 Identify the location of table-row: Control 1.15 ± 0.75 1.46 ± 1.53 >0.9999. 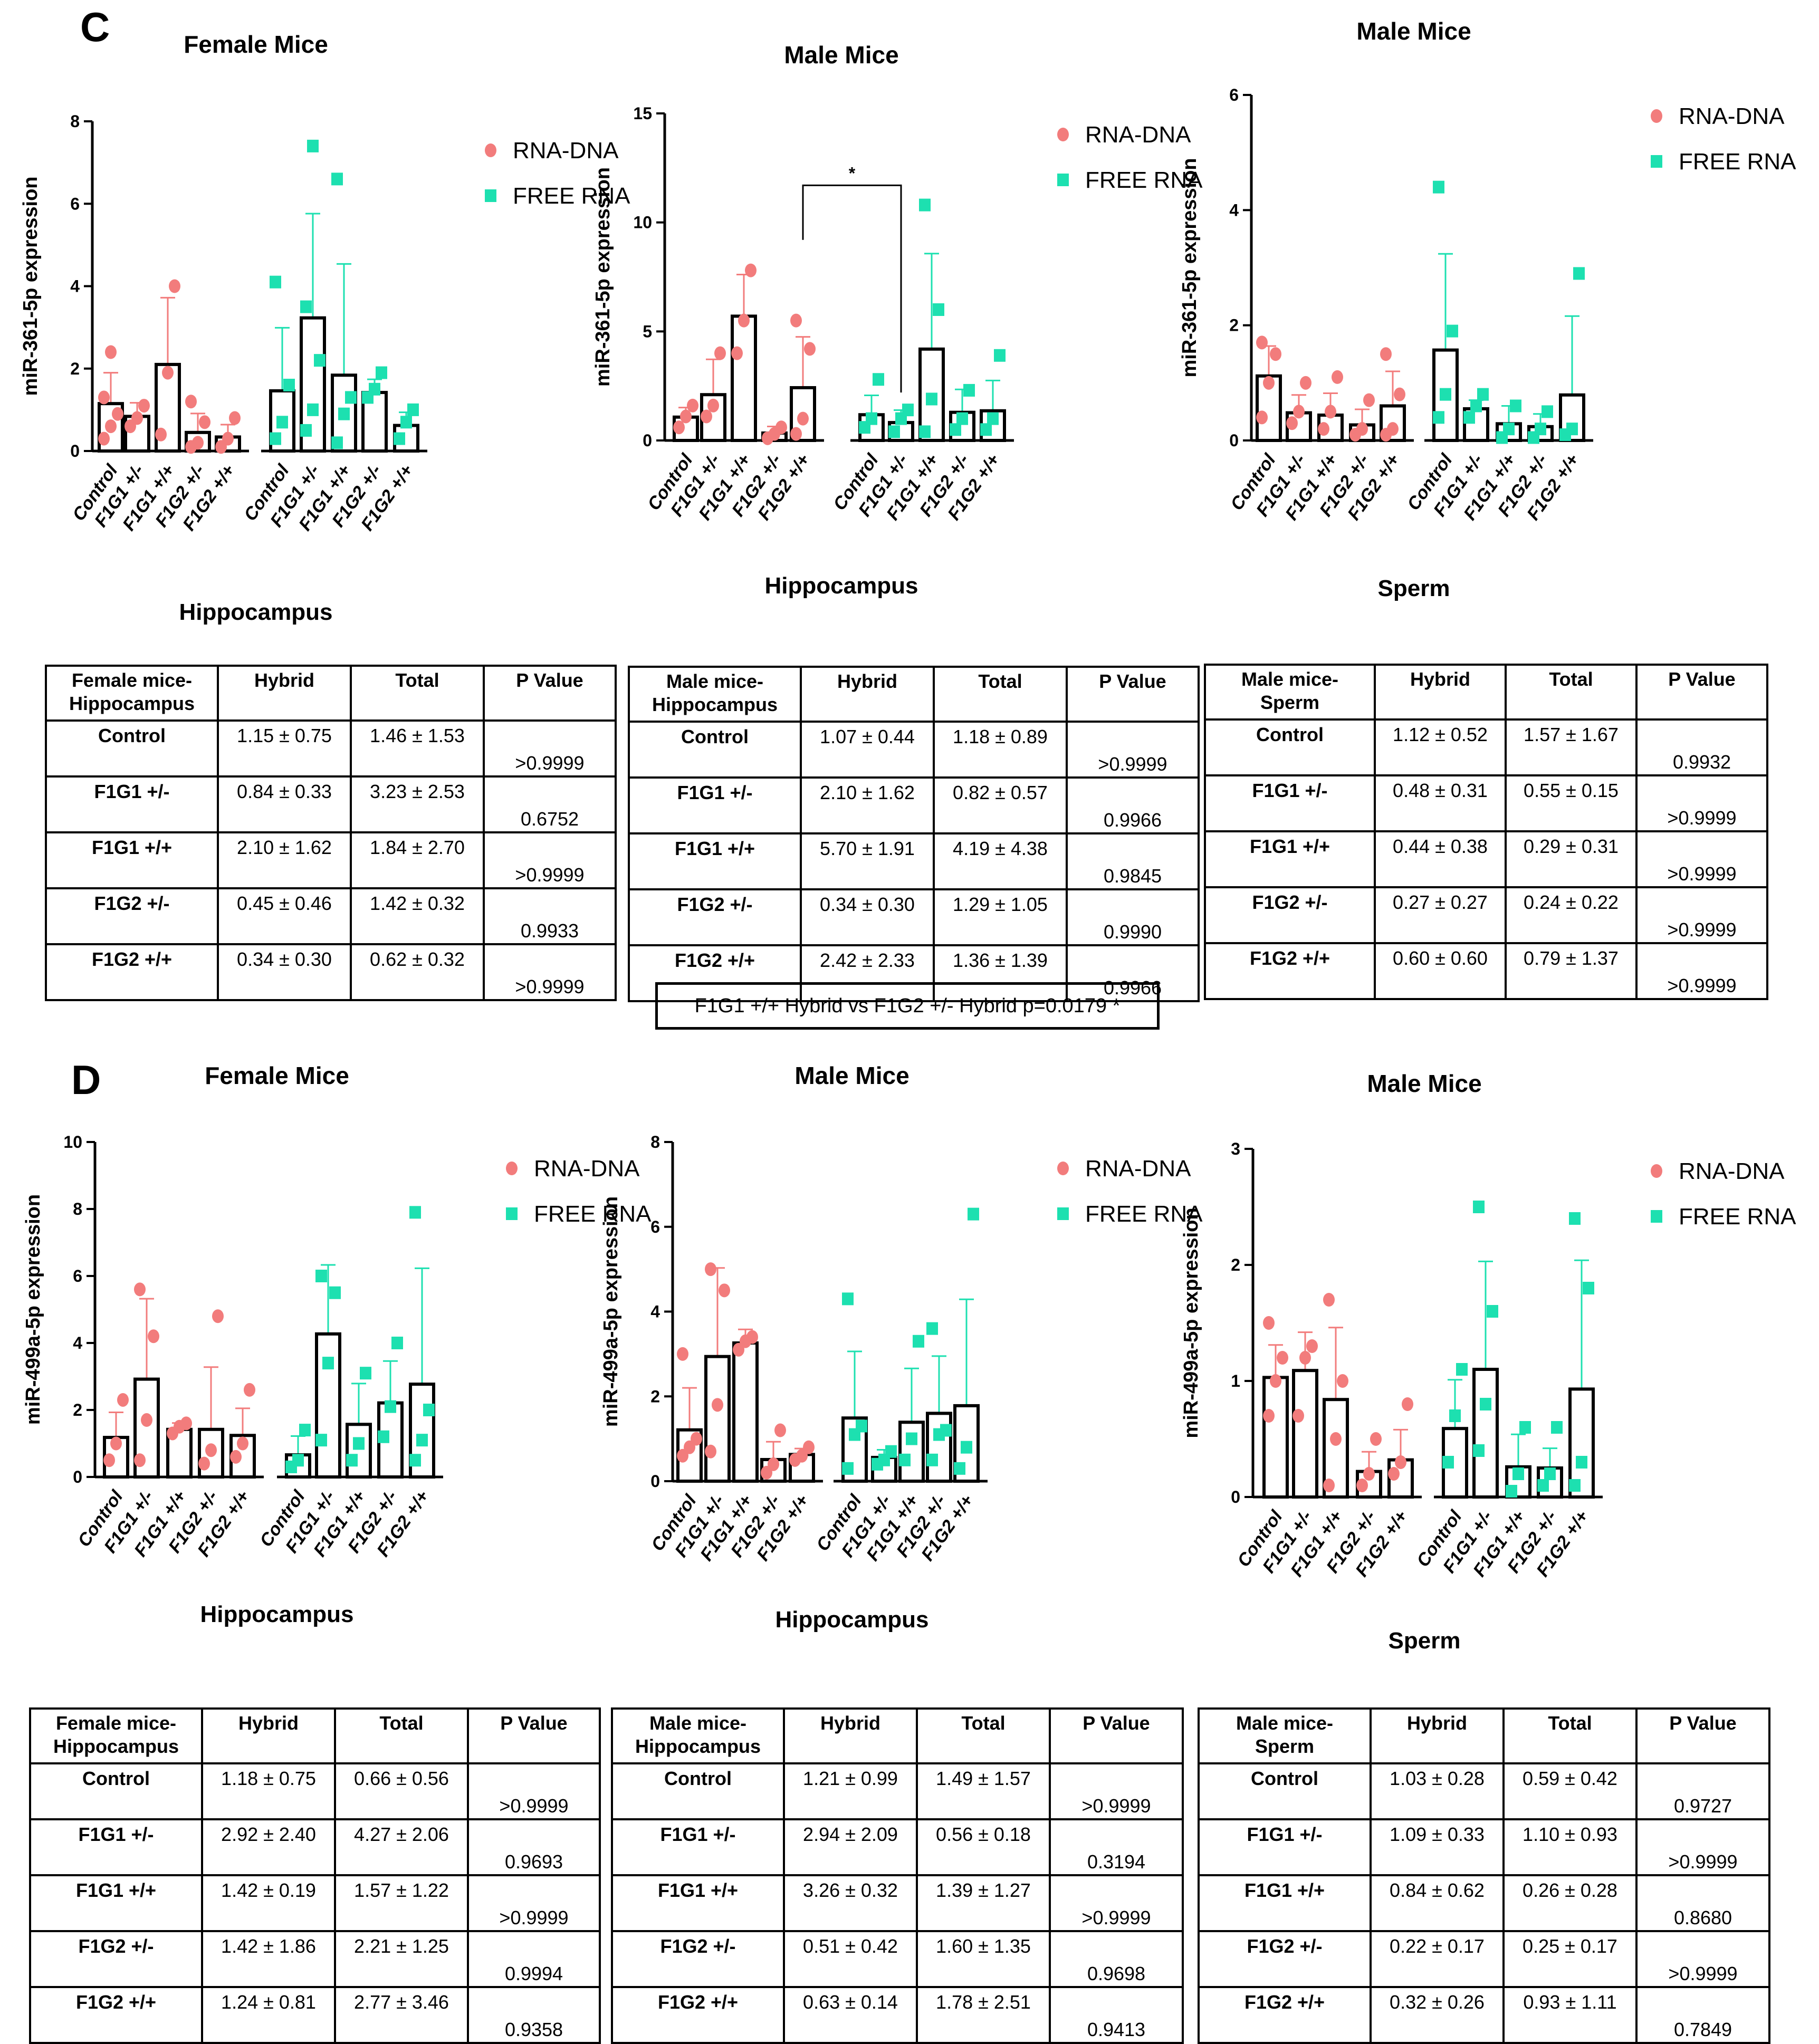
(331, 748).